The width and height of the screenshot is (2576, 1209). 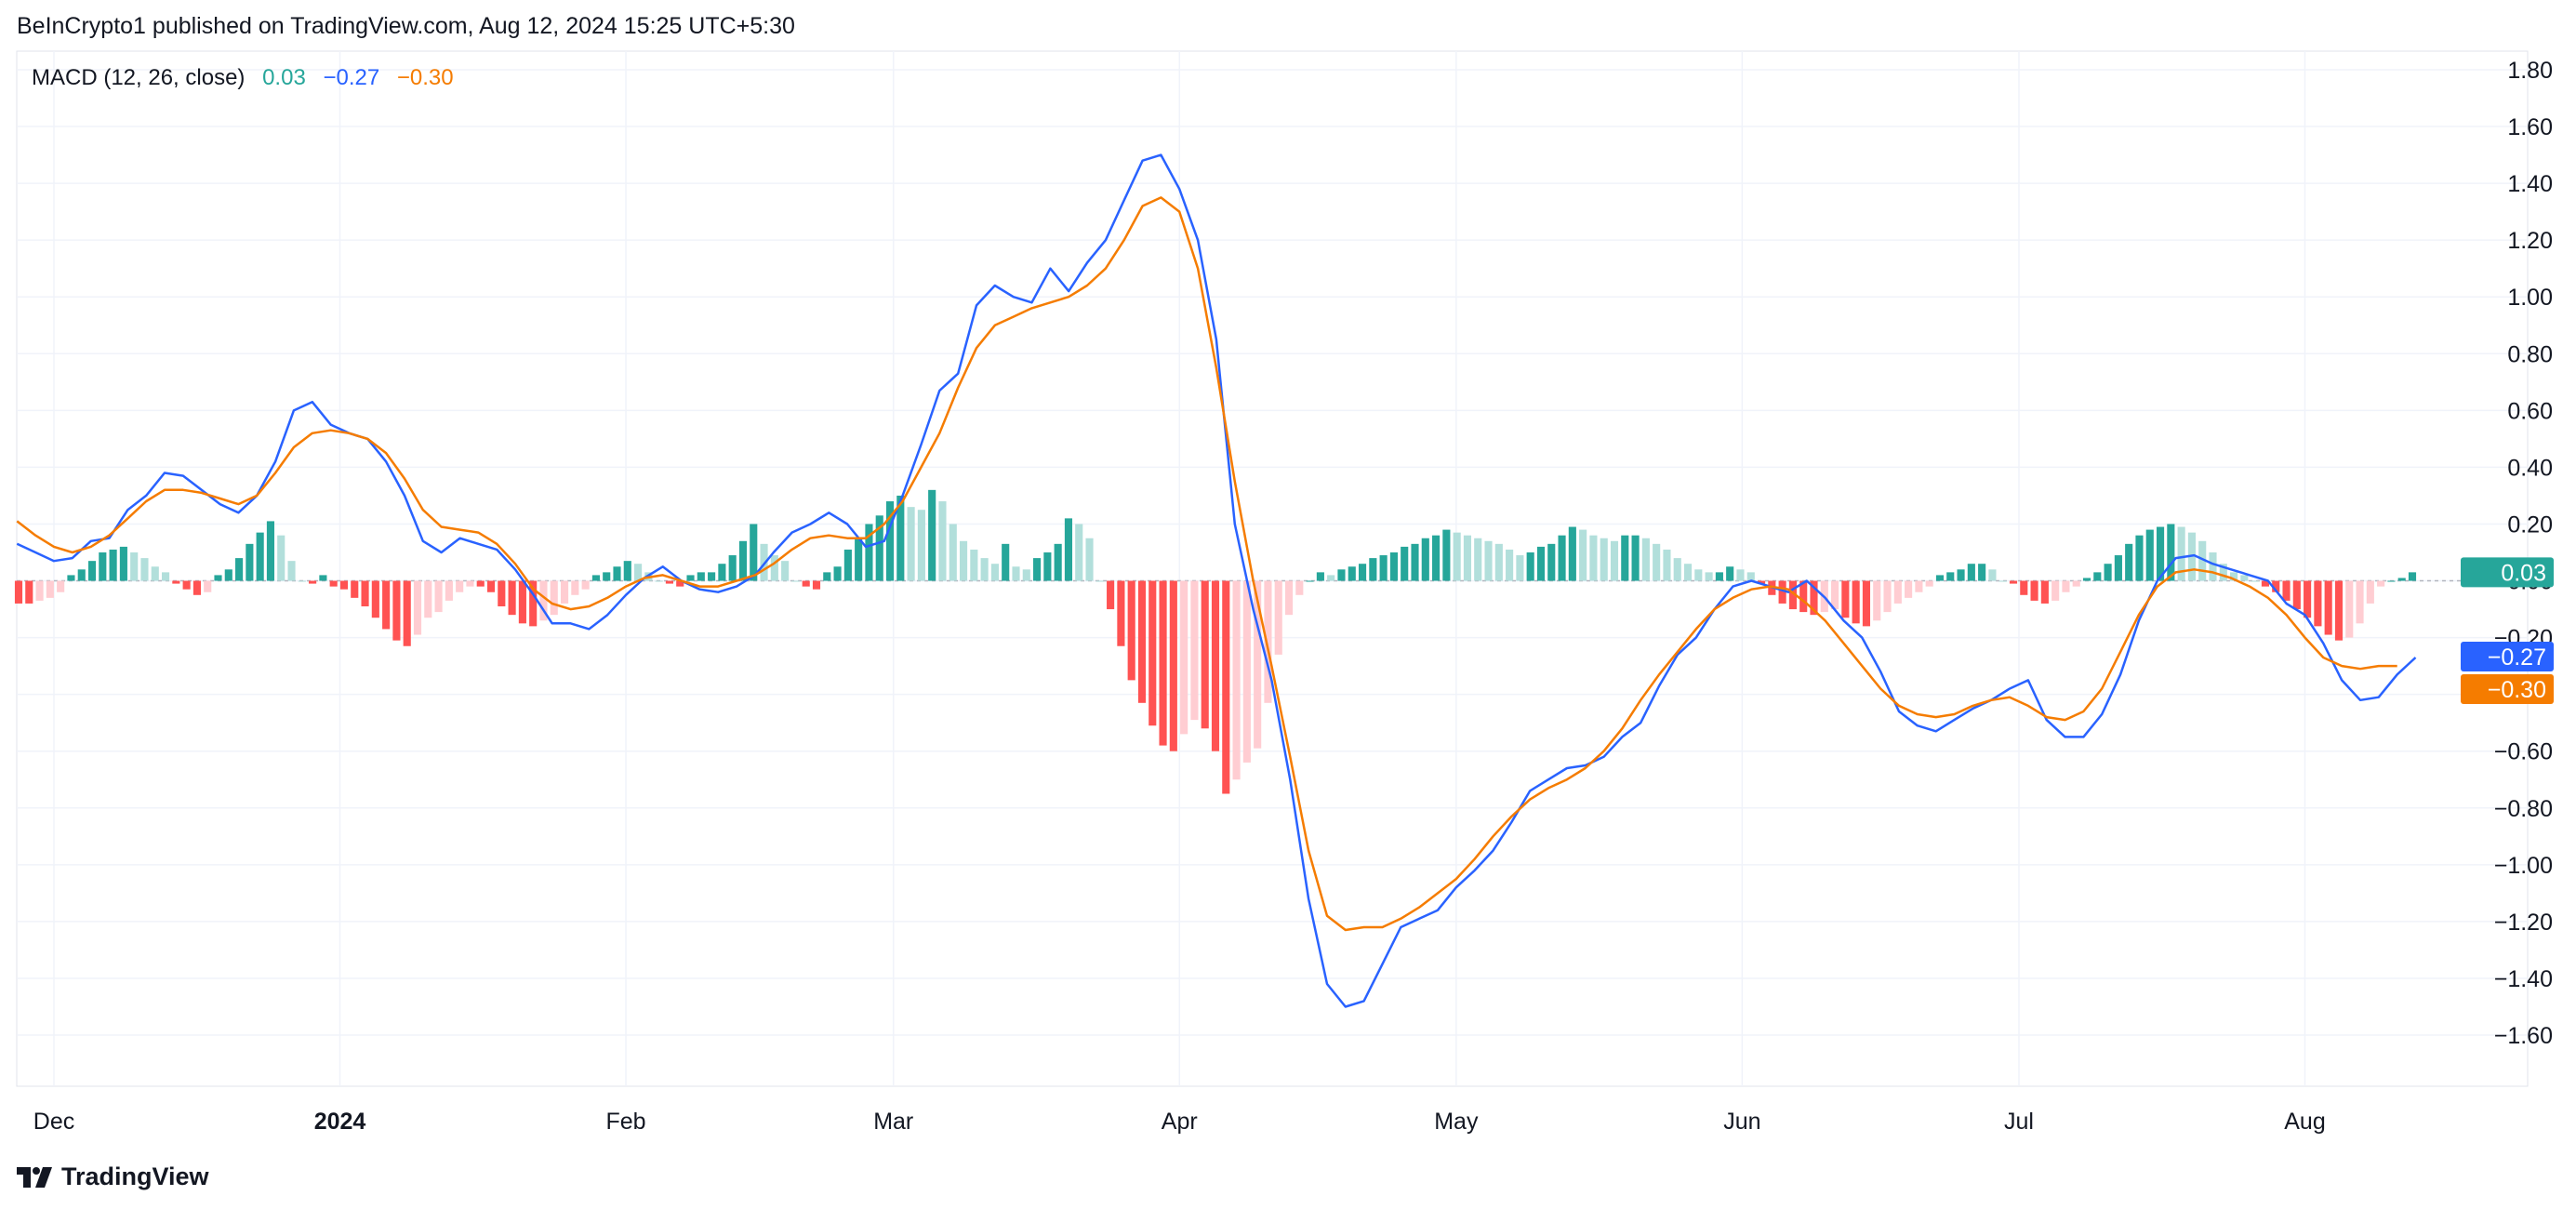 What do you see at coordinates (2019, 1122) in the screenshot?
I see `x-tick-label: Jul` at bounding box center [2019, 1122].